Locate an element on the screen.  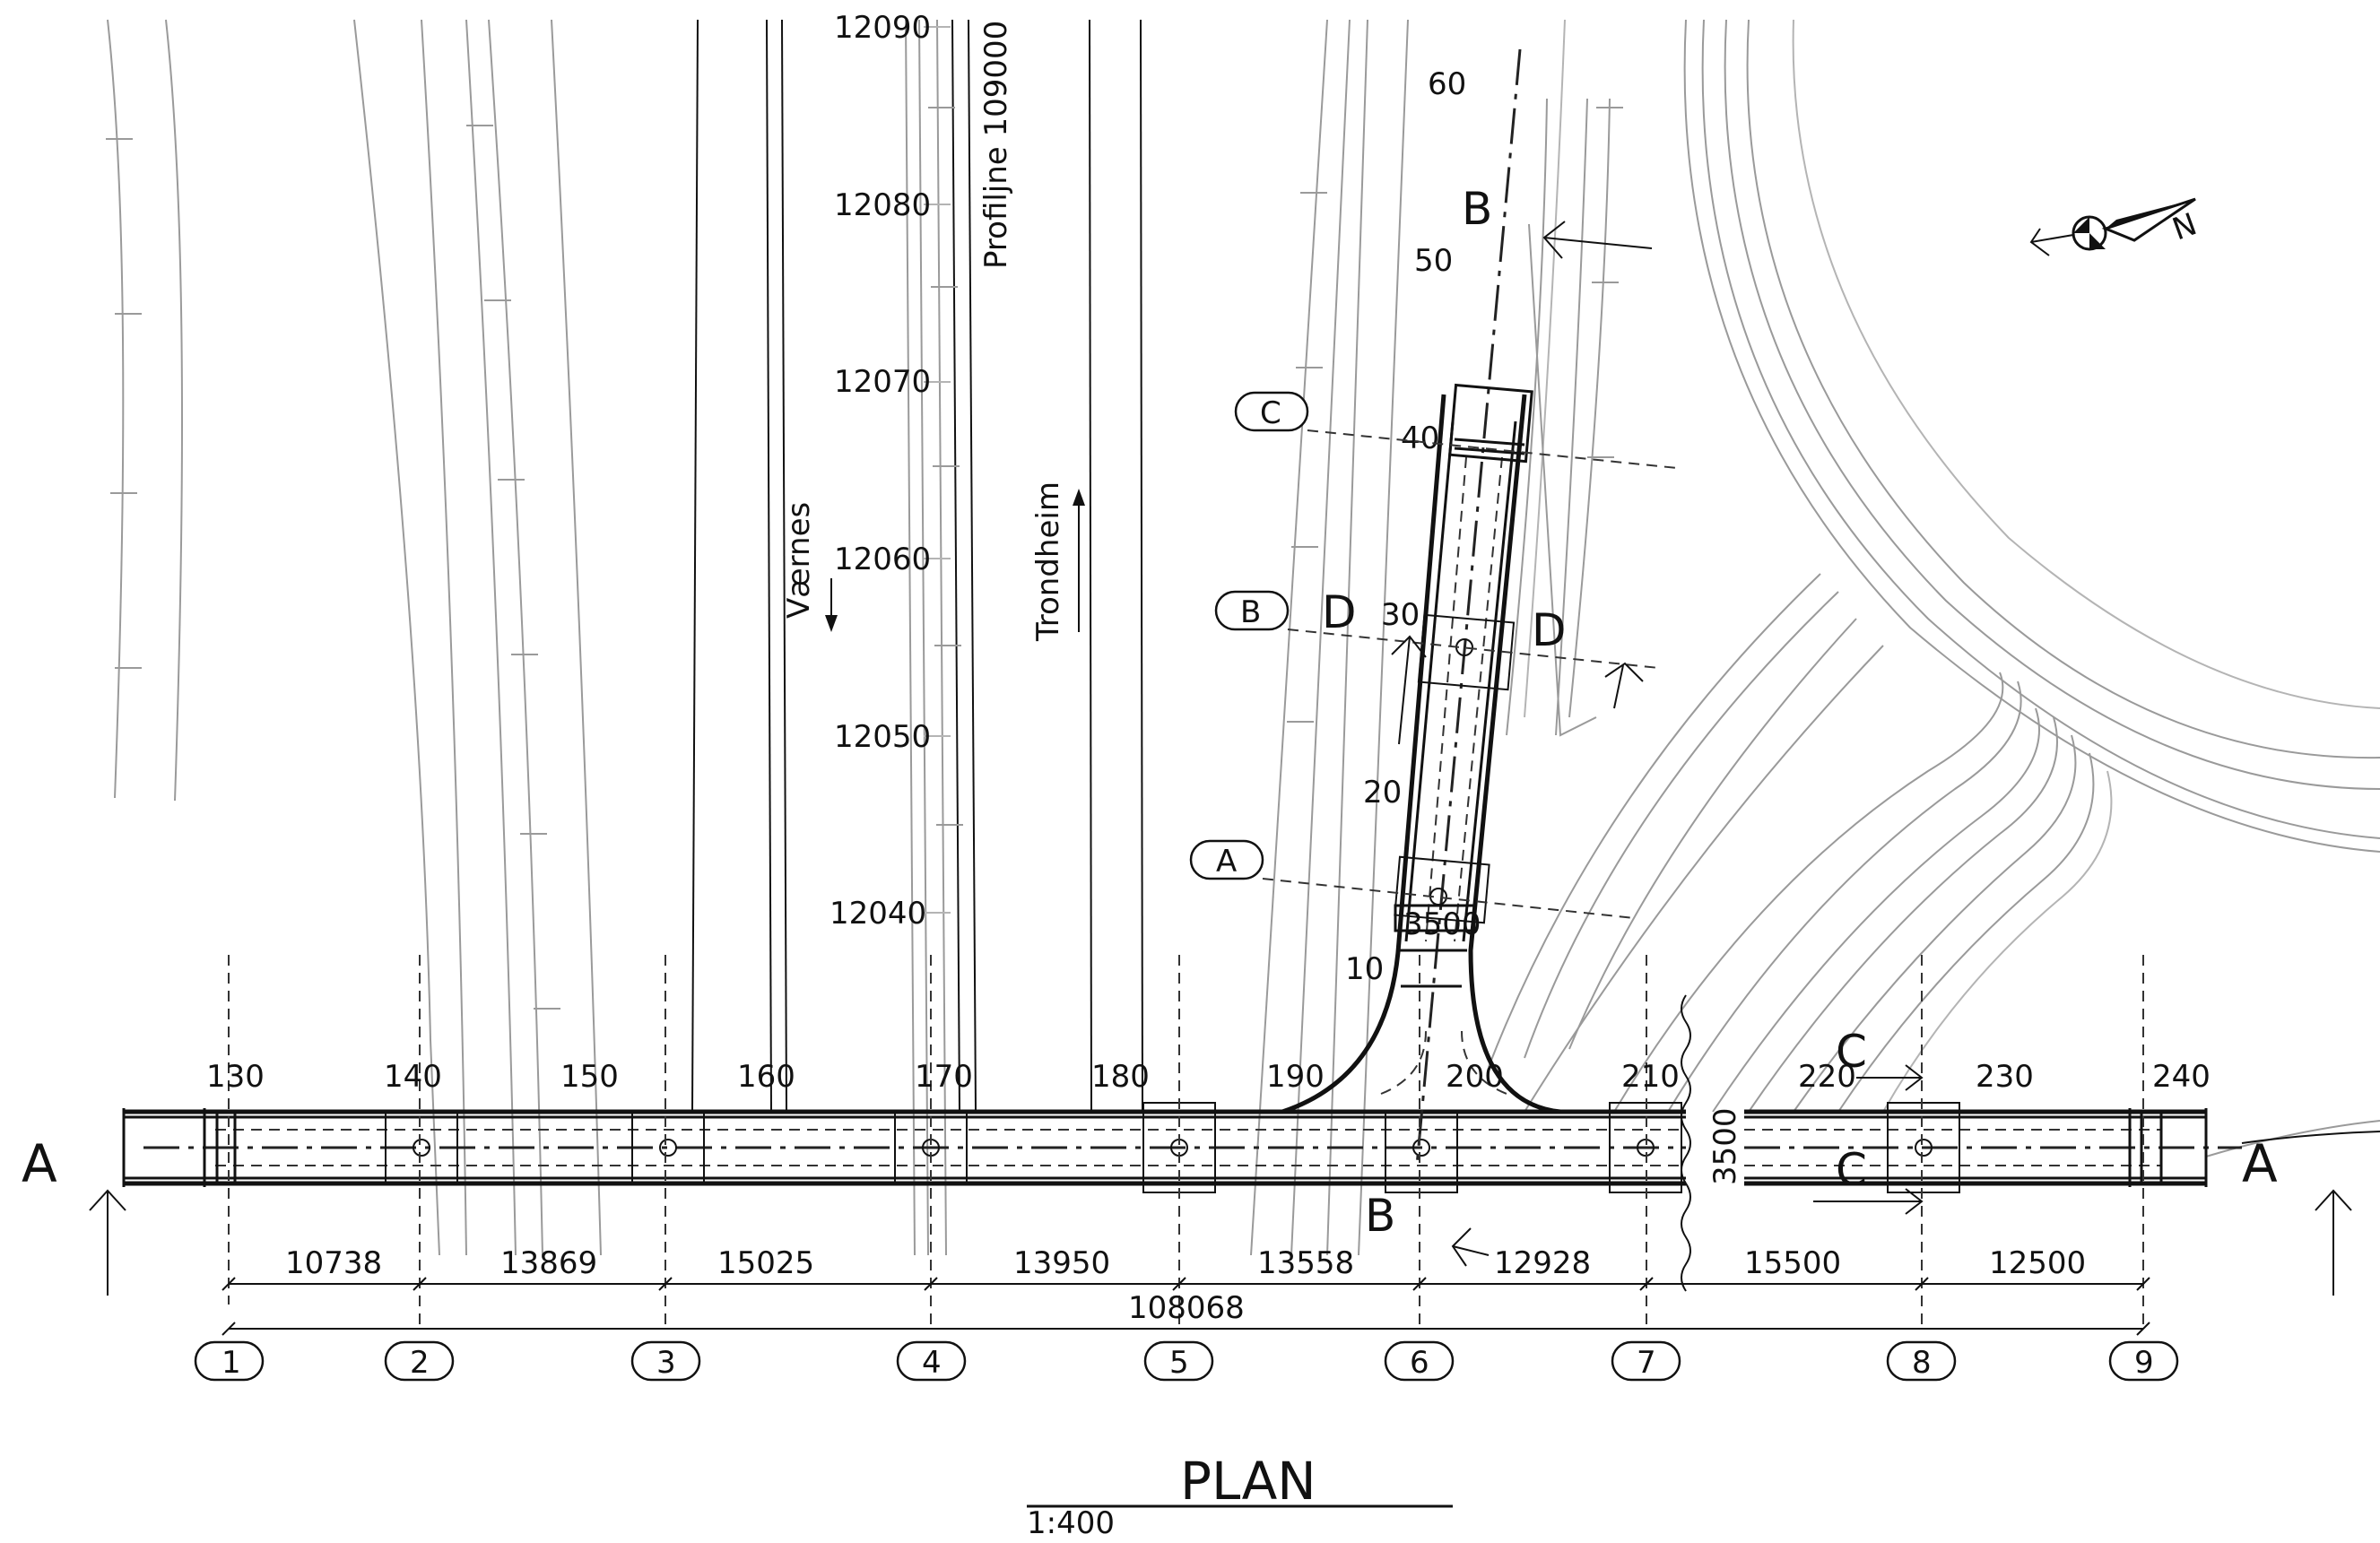
svg-text: 5 is located at coordinates (1179, 1363).